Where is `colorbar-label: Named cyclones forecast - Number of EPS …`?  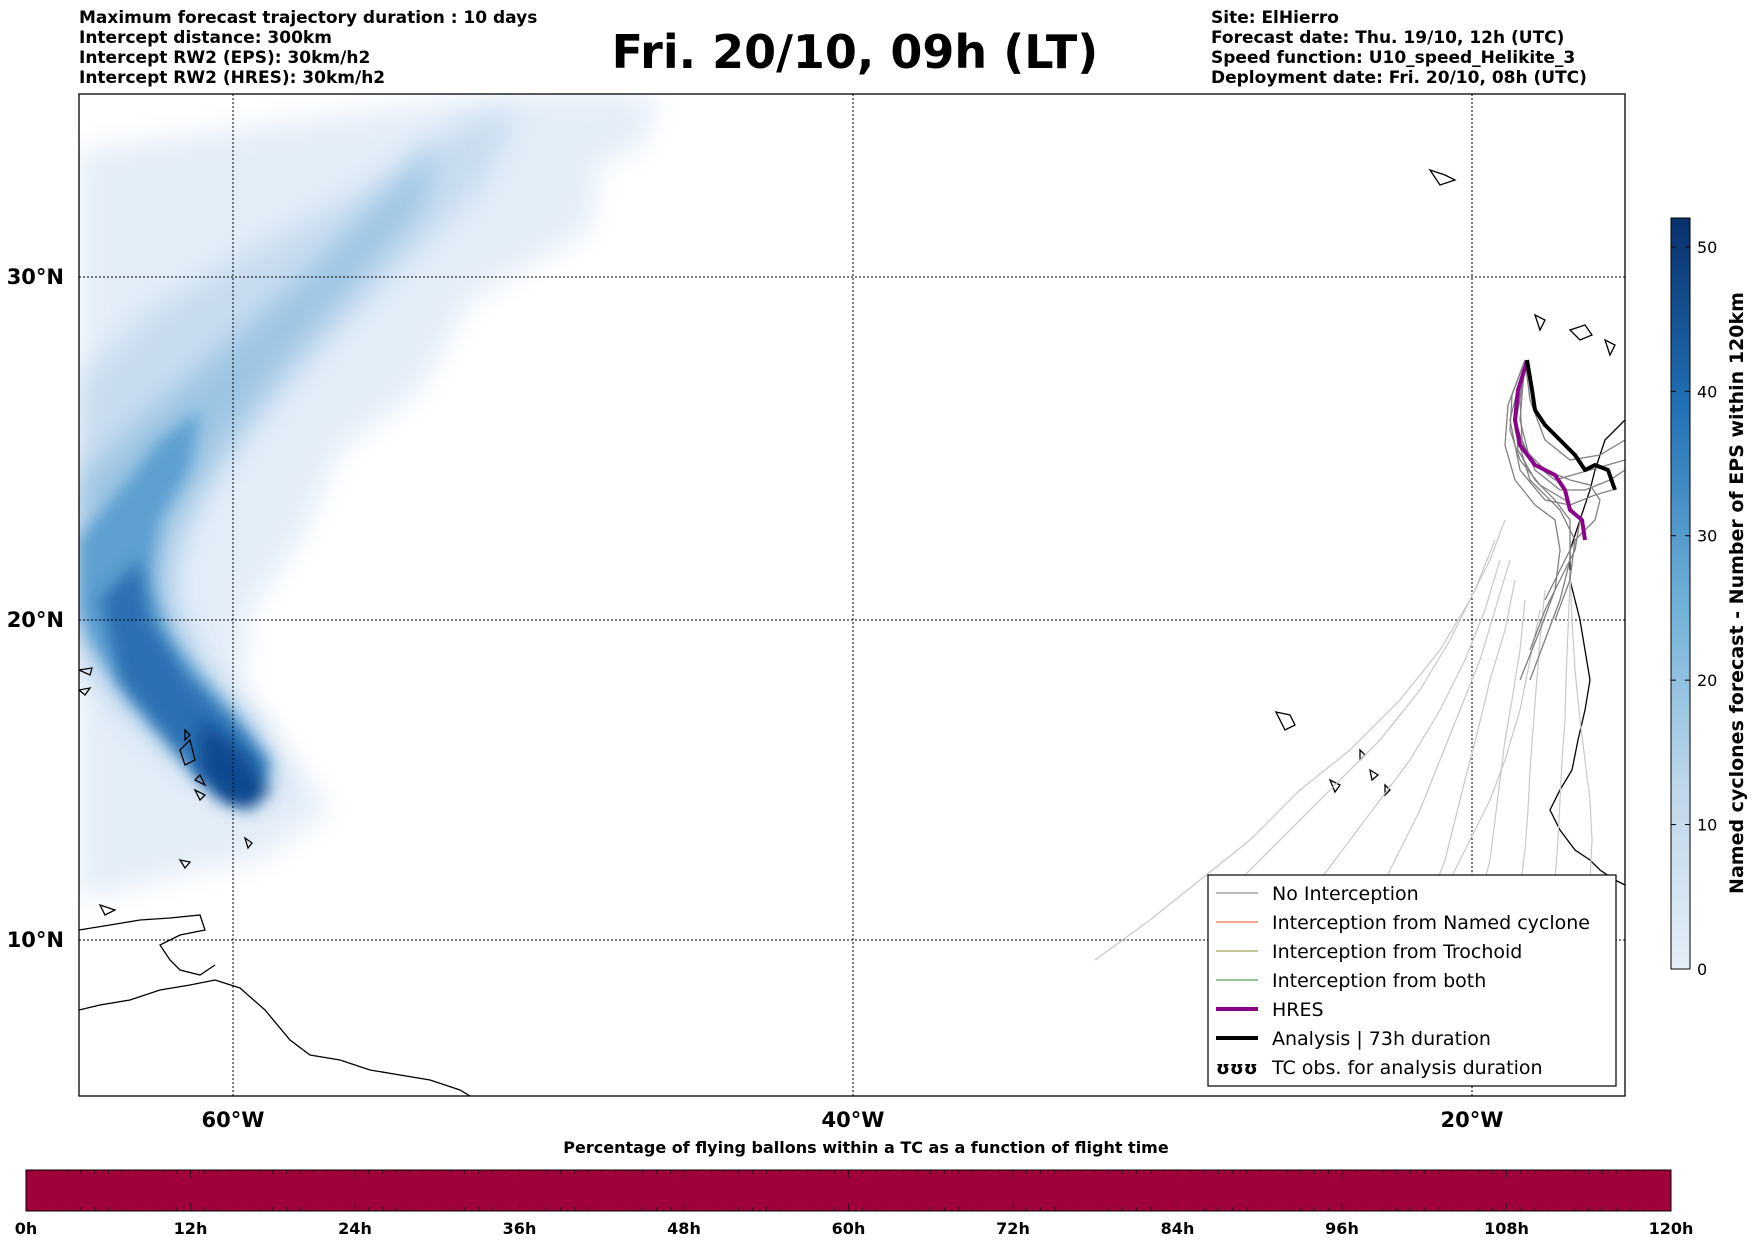
colorbar-label: Named cyclones forecast - Number of EPS … is located at coordinates (1737, 593).